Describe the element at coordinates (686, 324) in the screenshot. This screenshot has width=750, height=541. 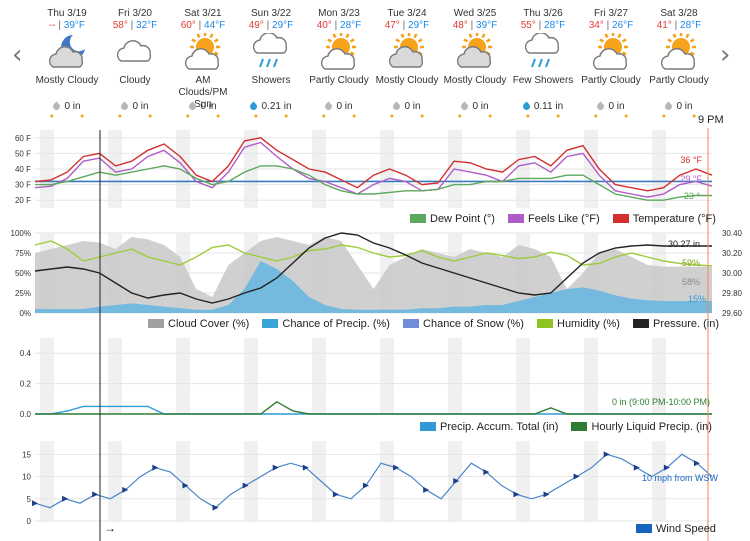
I see `legend-pressure: Pressure. (in)` at that location.